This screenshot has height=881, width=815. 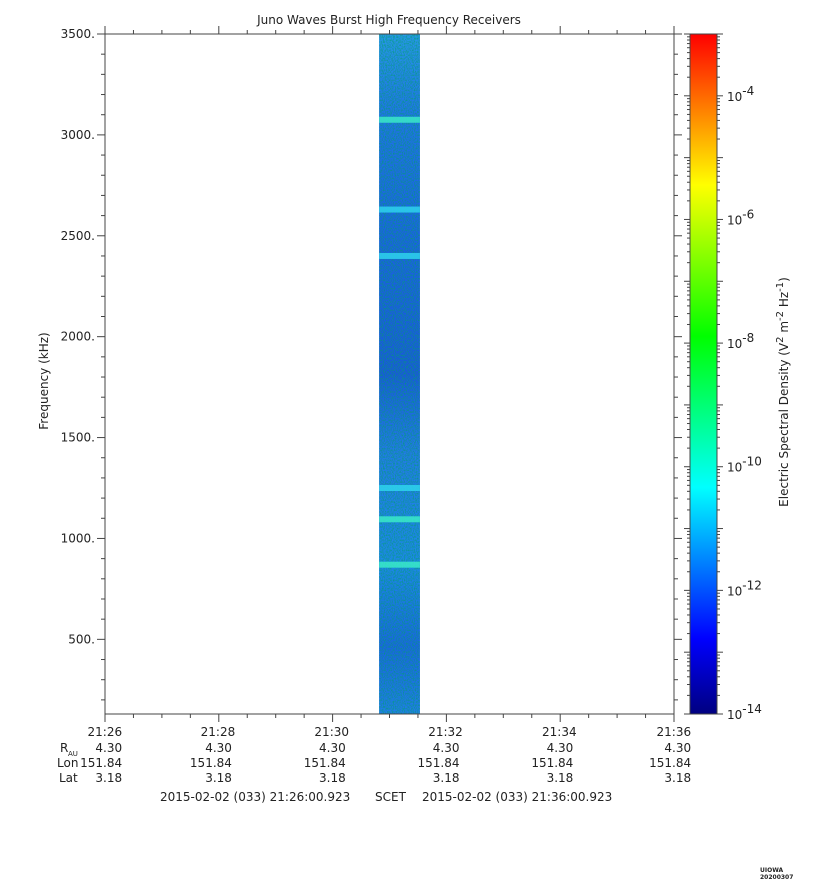 I want to click on x-tick-label: 21:34, so click(x=559, y=732).